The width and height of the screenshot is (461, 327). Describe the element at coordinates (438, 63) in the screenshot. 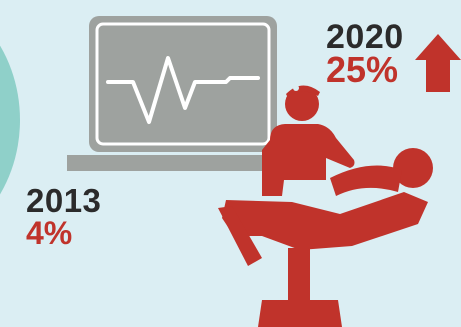

I see `arrow-up-icon` at that location.